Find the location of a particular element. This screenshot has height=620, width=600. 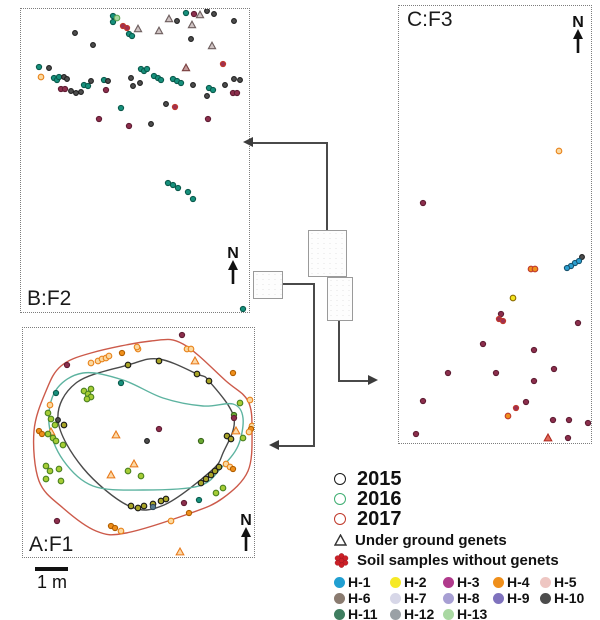

panel-label-c-f3: C:F3 is located at coordinates (430, 19).